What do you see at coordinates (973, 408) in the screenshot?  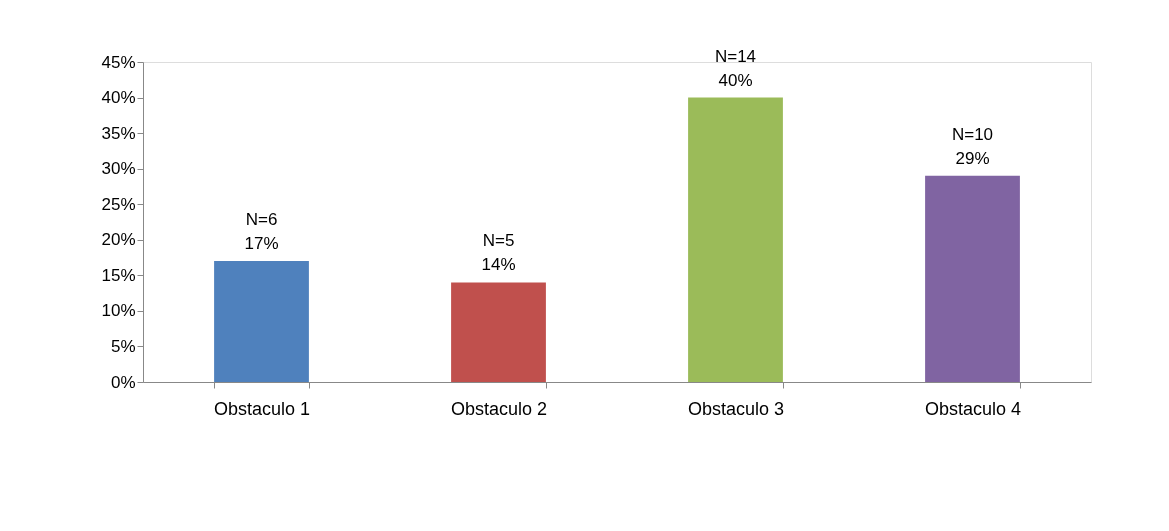 I see `x-tick-label: Obstaculo 4` at bounding box center [973, 408].